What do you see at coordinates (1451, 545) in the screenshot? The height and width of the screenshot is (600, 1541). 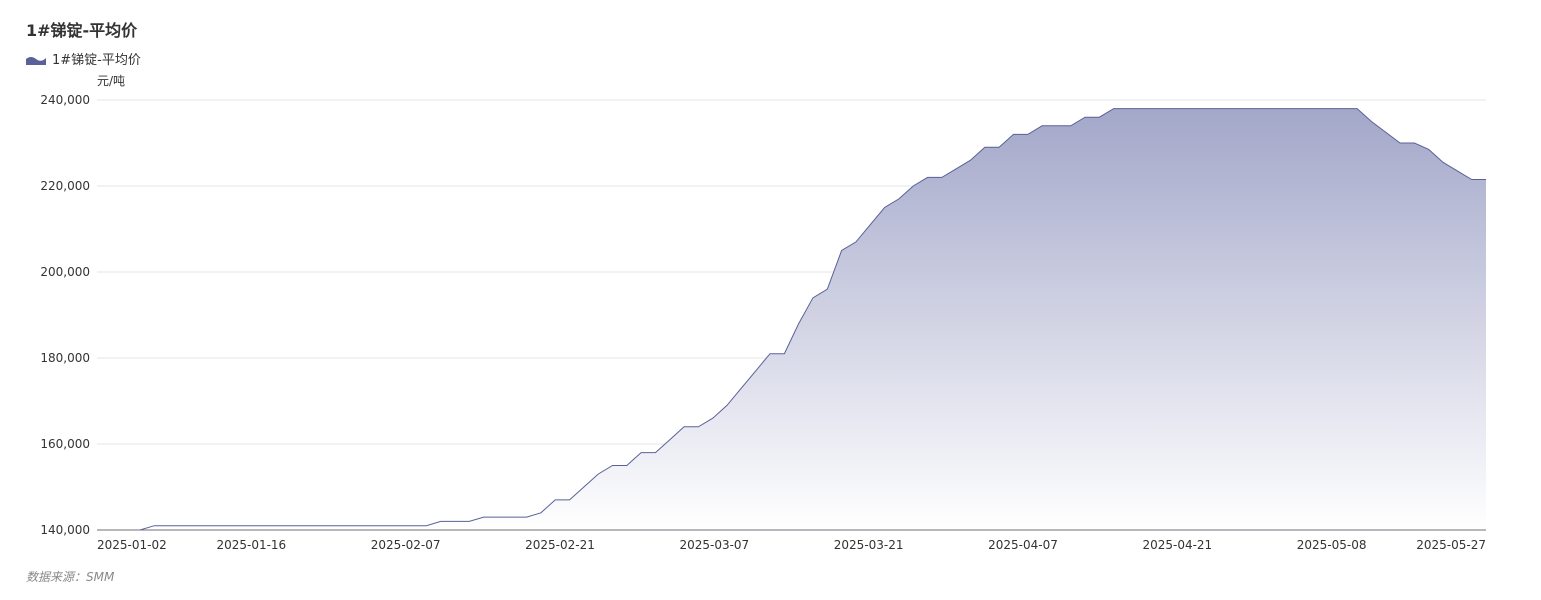 I see `x-tick-label: 2025-05-27` at bounding box center [1451, 545].